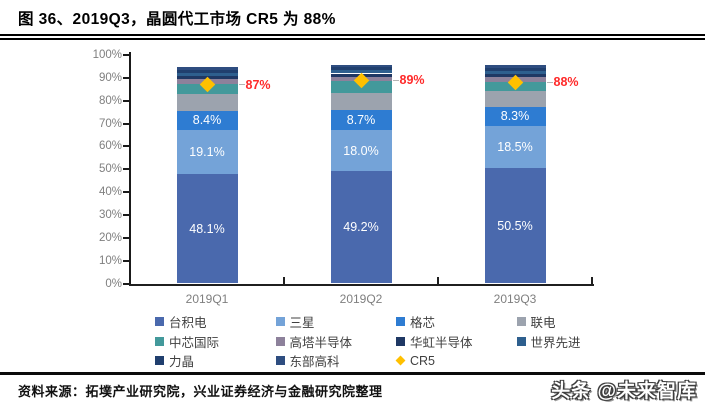  I want to click on legend-item: 世界先进, so click(584, 342).